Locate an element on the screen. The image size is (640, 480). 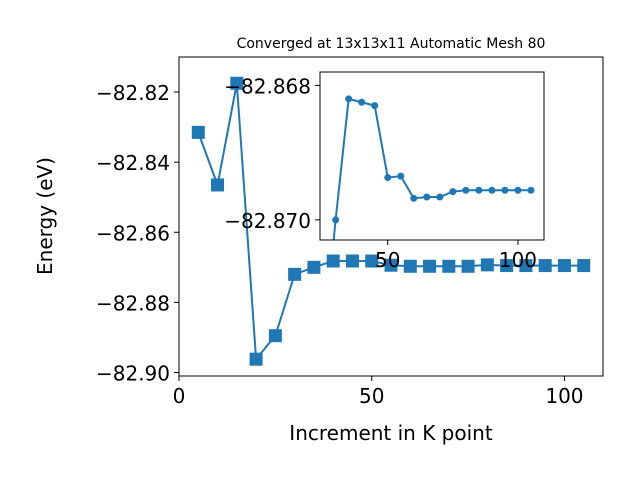
main-y-ticks: −82.82 −82.84 −82.86 −82.88 −82.90 is located at coordinates (137, 233).